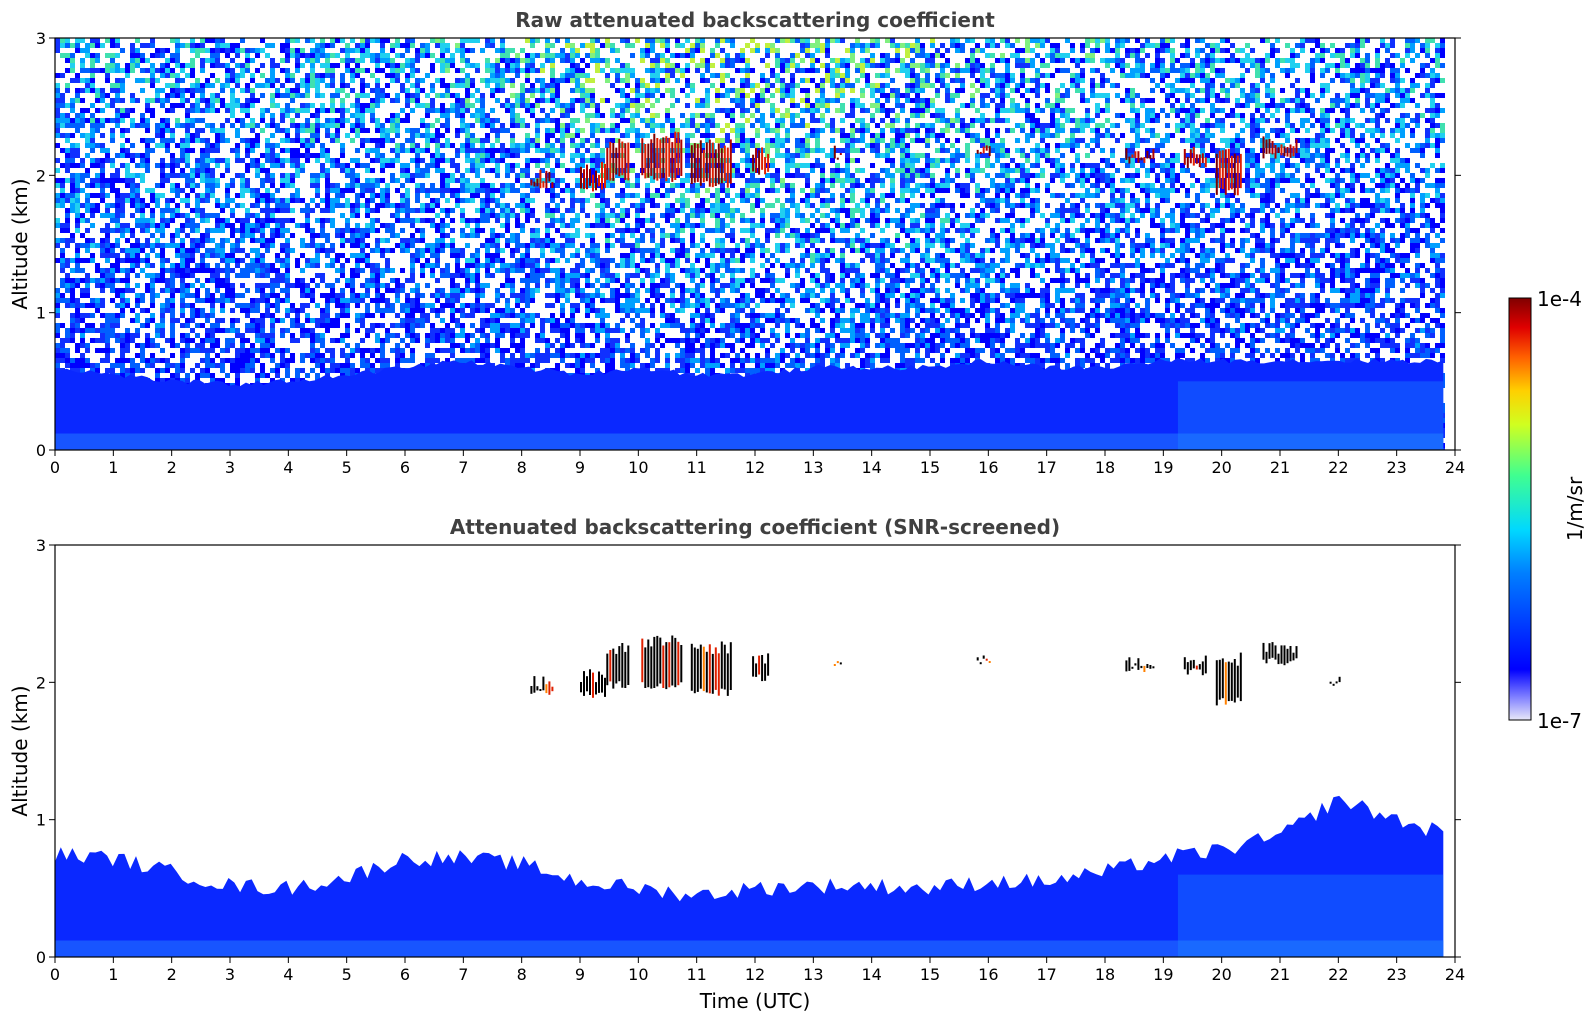 The image size is (1595, 1020). Describe the element at coordinates (522, 467) in the screenshot. I see `x-tick-label: 8` at that location.